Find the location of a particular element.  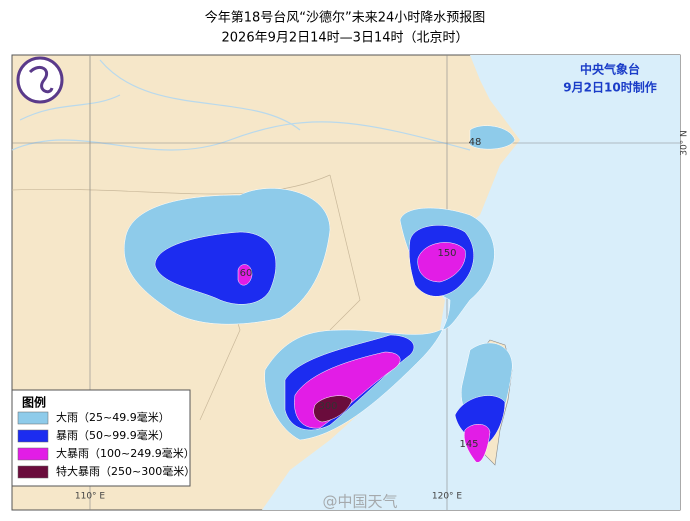

legend-label: 暴雨（50~99.9毫米） is located at coordinates (113, 435).